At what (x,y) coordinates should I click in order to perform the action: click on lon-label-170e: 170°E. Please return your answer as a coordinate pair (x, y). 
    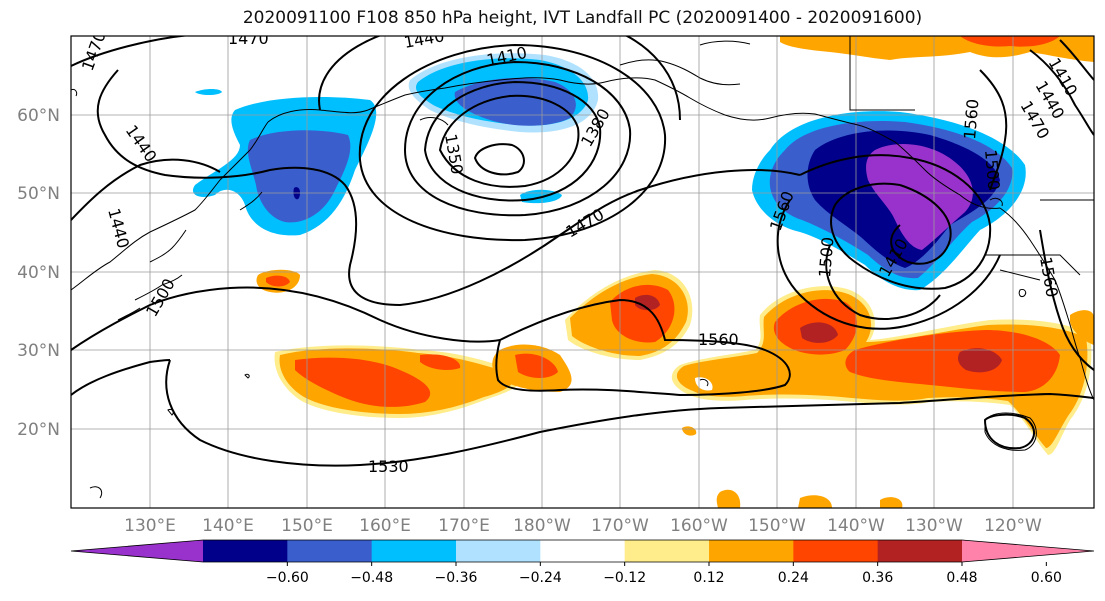
    Looking at the image, I should click on (464, 526).